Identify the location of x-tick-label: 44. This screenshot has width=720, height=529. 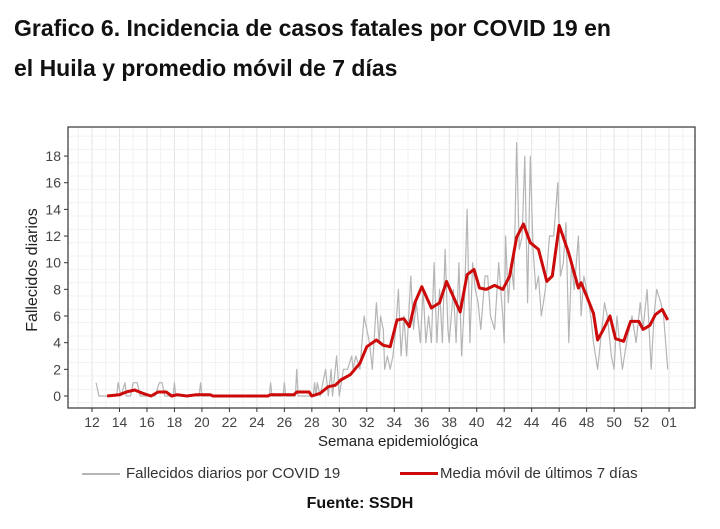
(532, 422).